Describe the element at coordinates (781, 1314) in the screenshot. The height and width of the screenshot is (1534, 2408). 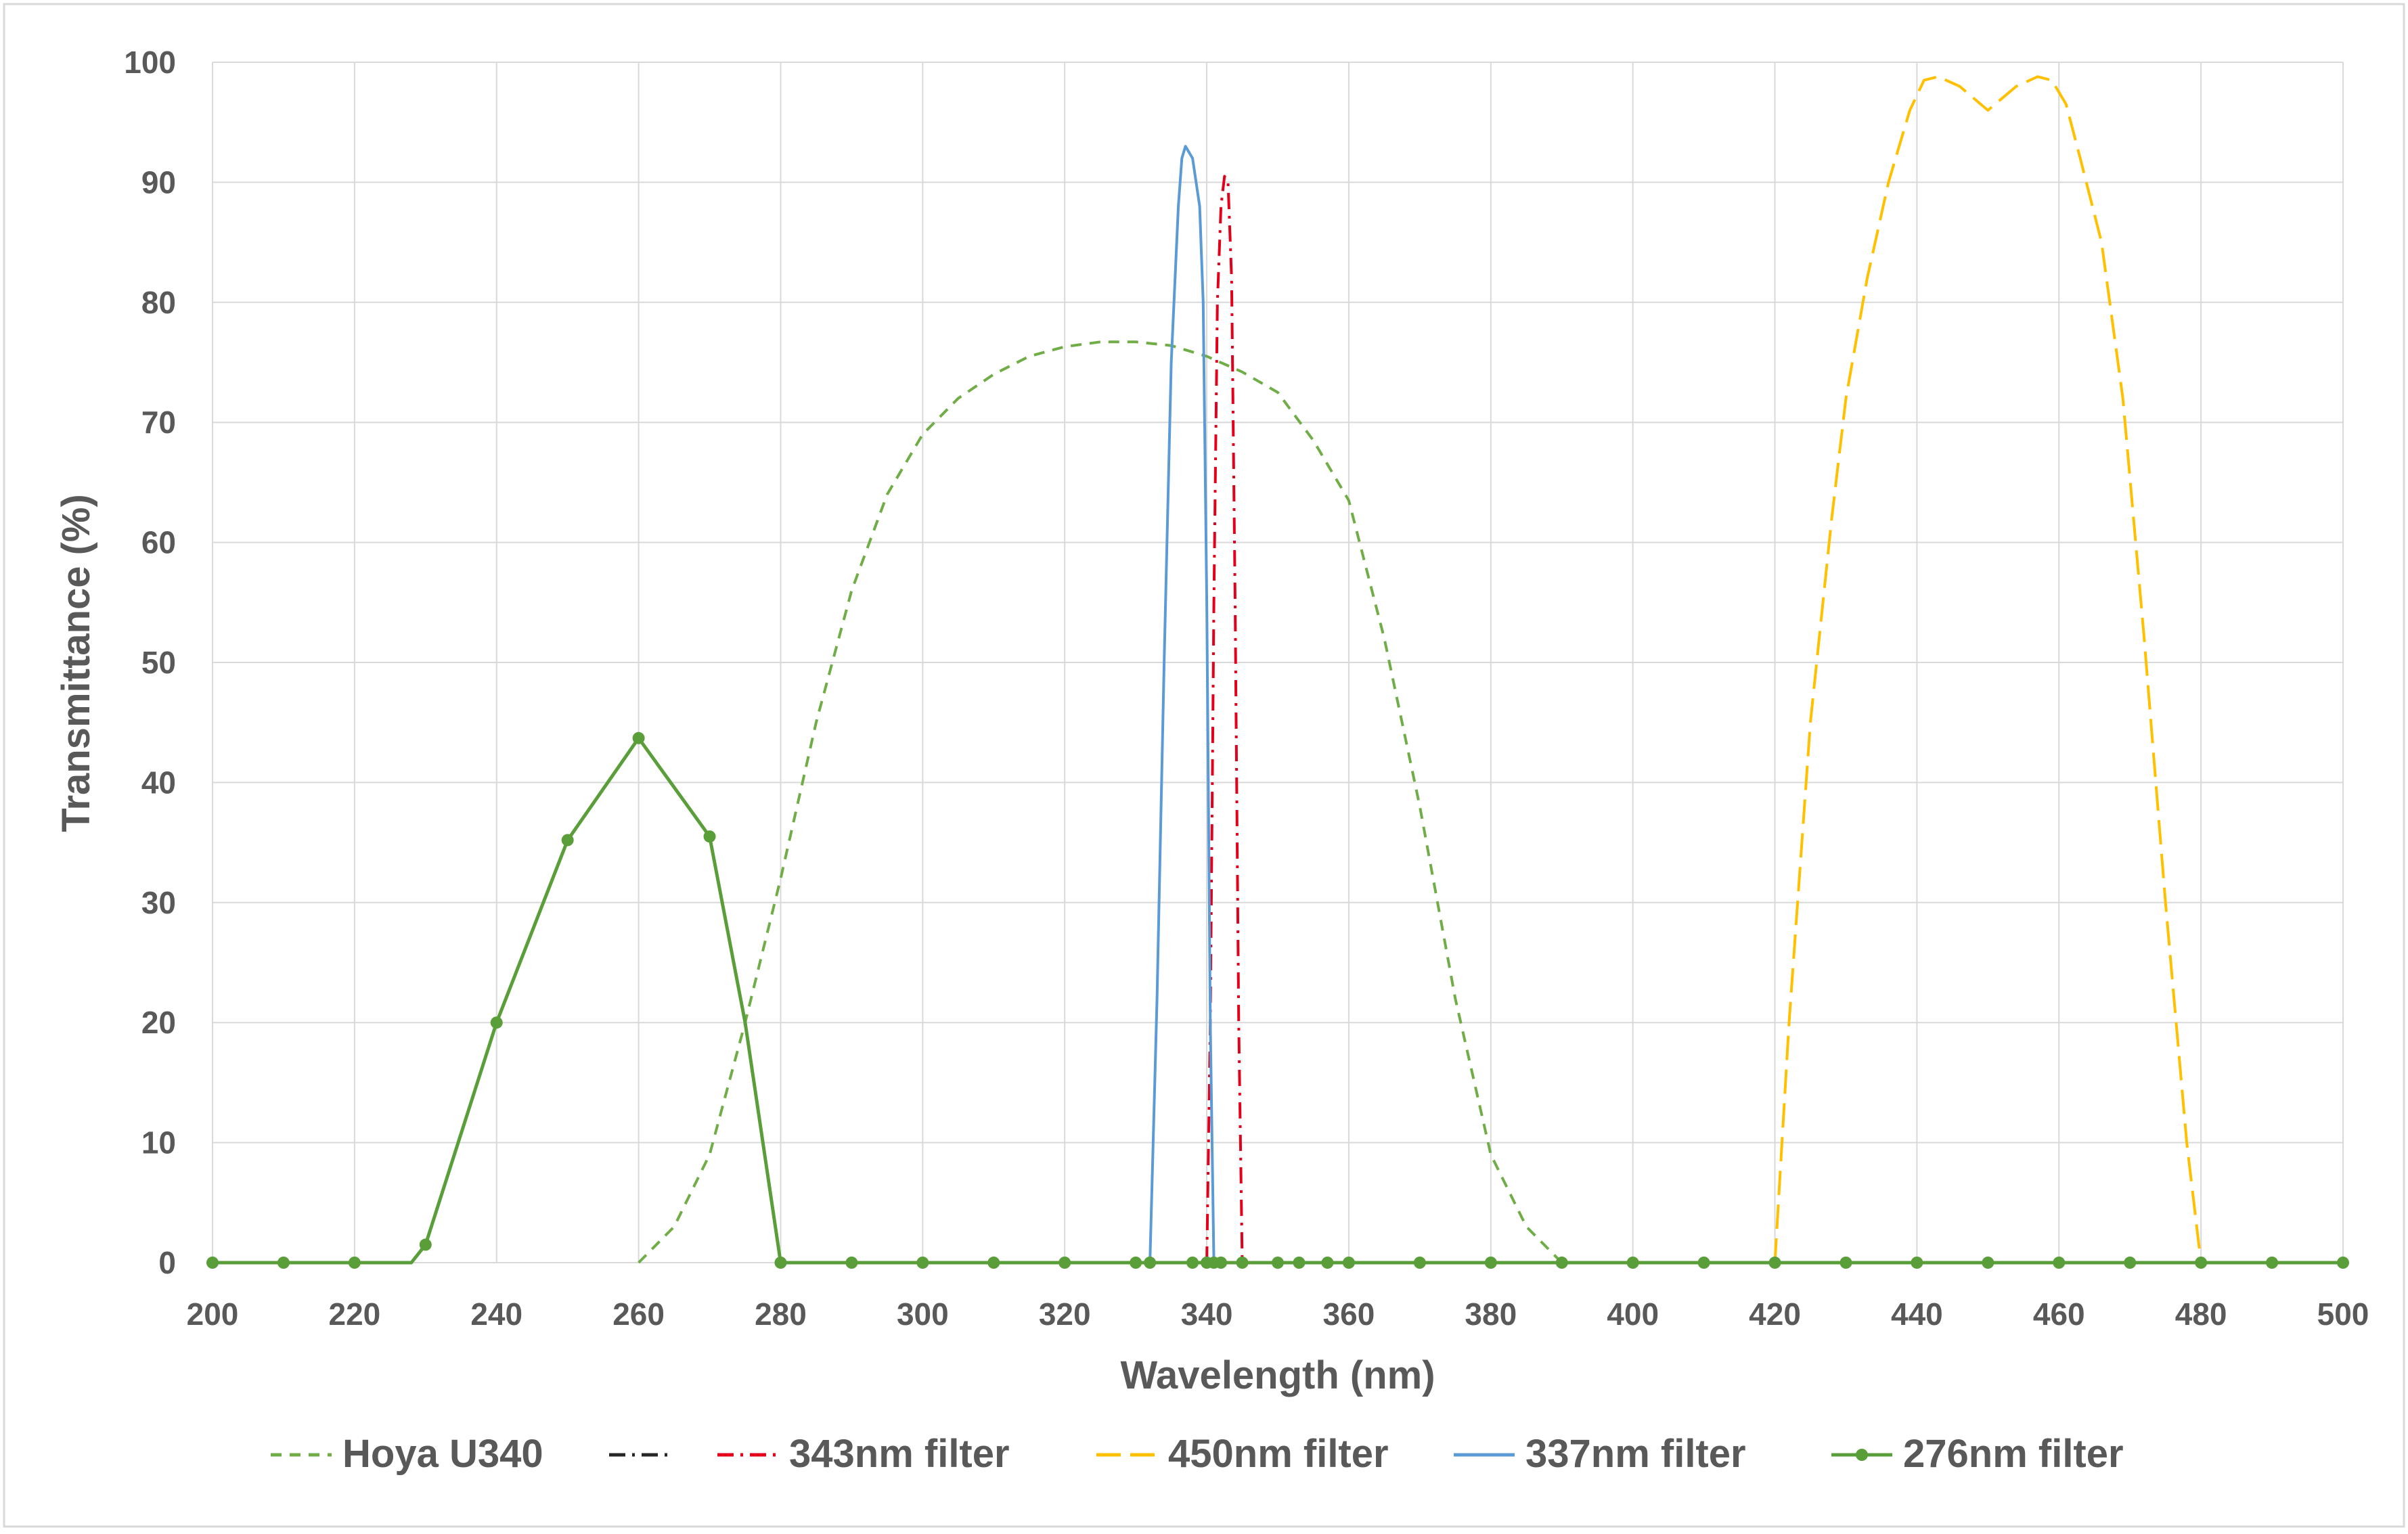
I see `x-tick-label: 280` at that location.